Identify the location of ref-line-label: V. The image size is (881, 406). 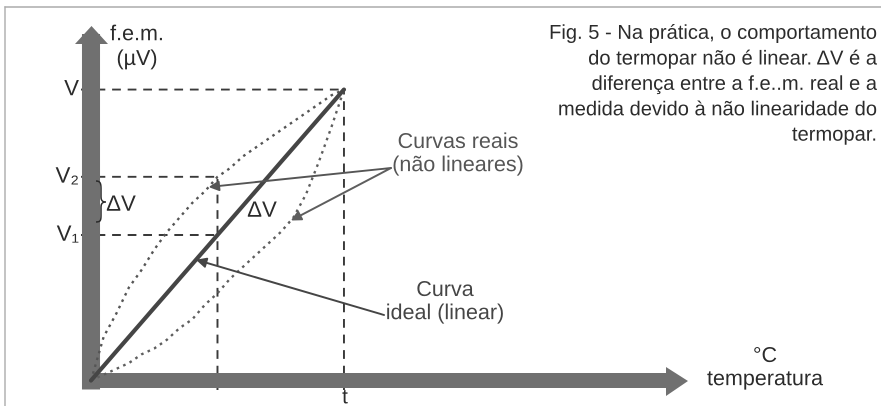
(71, 88).